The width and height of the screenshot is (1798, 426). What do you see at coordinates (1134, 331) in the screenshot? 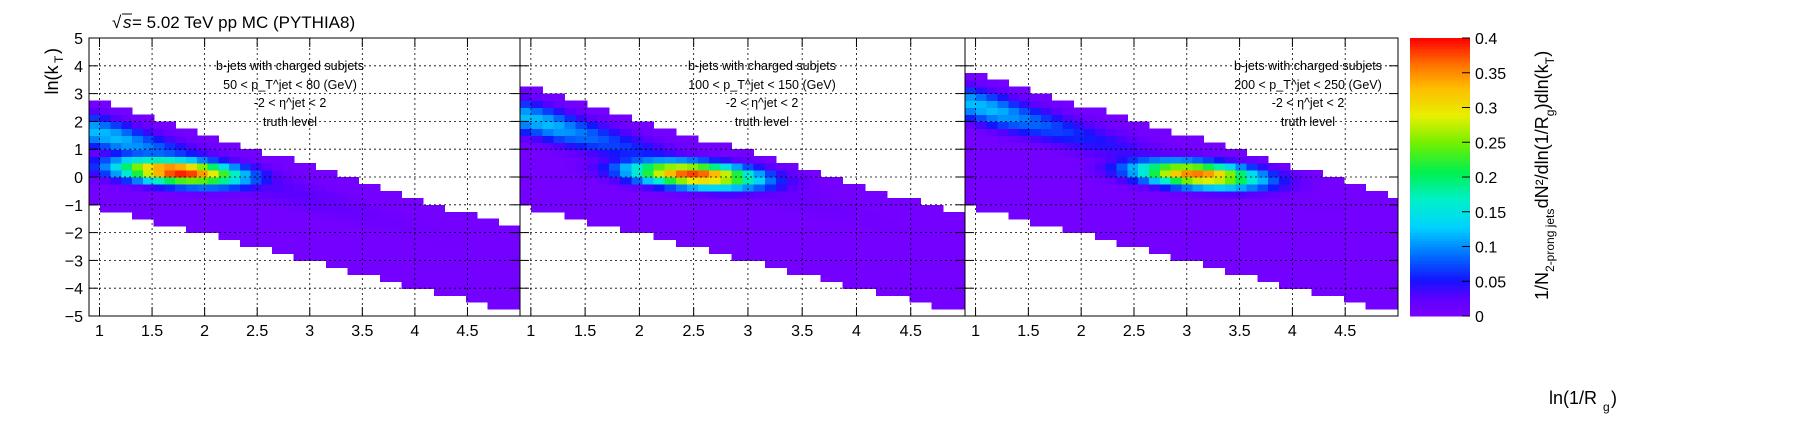
I see `x-tick-label: 2.5` at bounding box center [1134, 331].